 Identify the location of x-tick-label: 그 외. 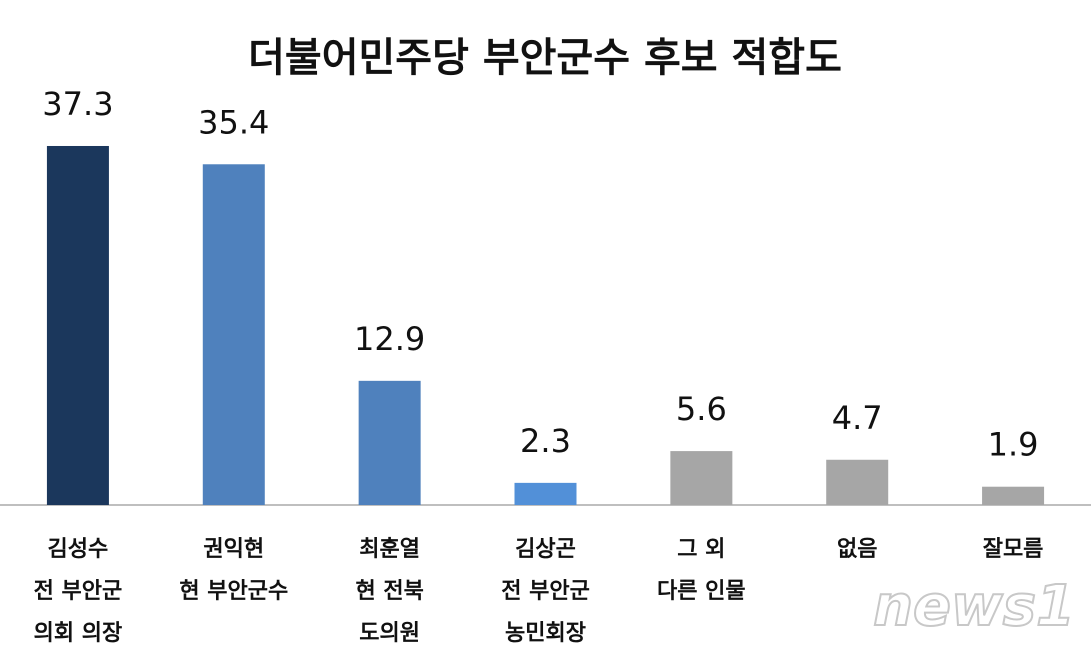
(701, 549).